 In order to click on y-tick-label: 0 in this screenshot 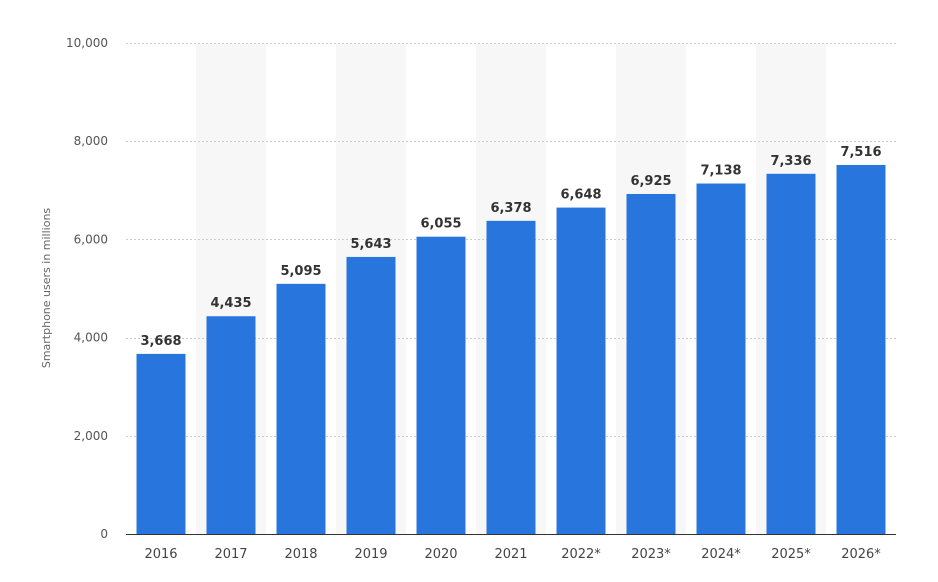, I will do `click(104, 534)`.